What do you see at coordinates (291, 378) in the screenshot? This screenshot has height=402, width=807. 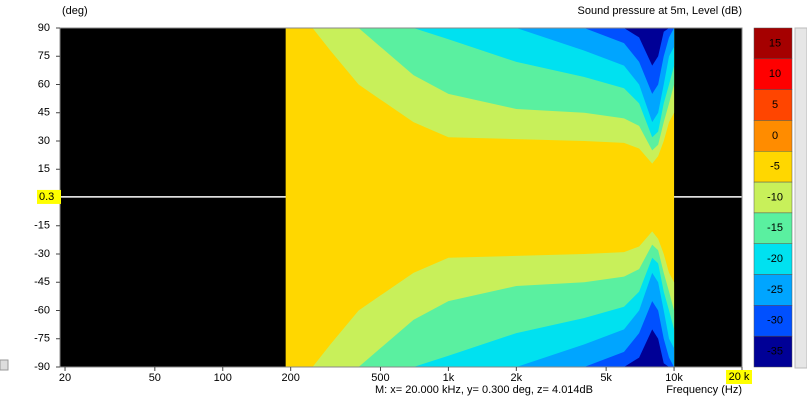 I see `x-tick-label: 200` at bounding box center [291, 378].